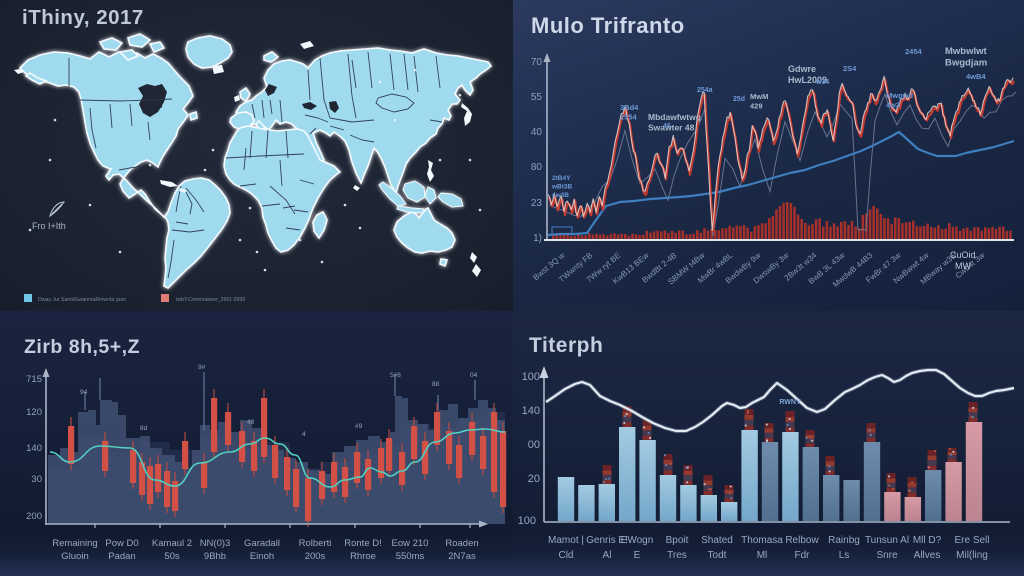  What do you see at coordinates (972, 555) in the screenshot?
I see `svg-text: Mil(ling` at bounding box center [972, 555].